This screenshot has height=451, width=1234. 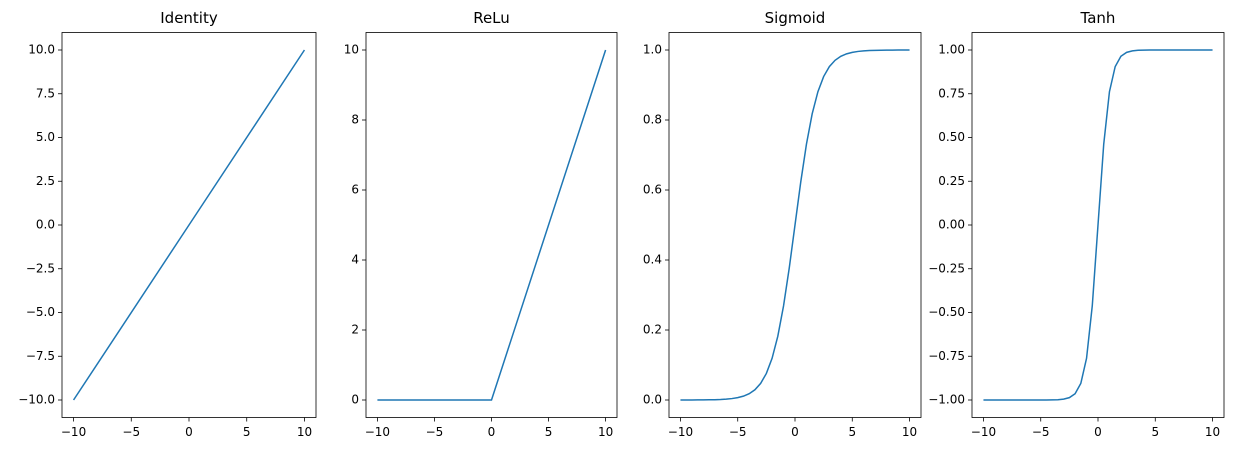 What do you see at coordinates (951, 50) in the screenshot?
I see `y-tick-label: 1.00` at bounding box center [951, 50].